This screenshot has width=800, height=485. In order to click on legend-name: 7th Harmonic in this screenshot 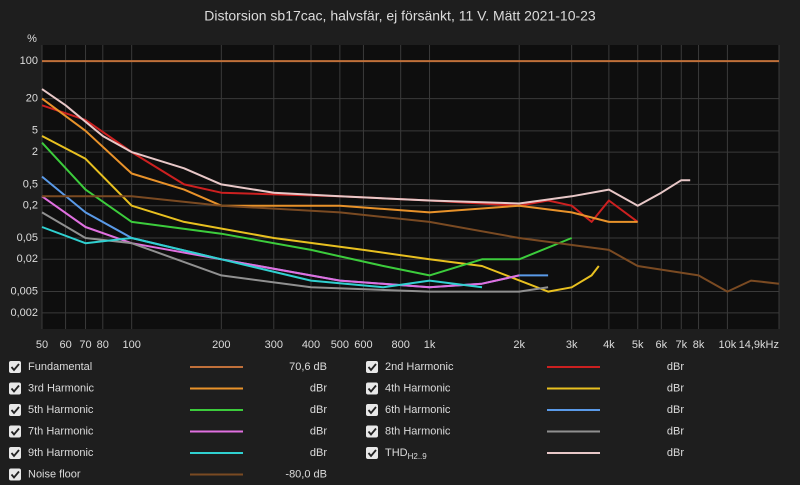, I will do `click(61, 431)`.